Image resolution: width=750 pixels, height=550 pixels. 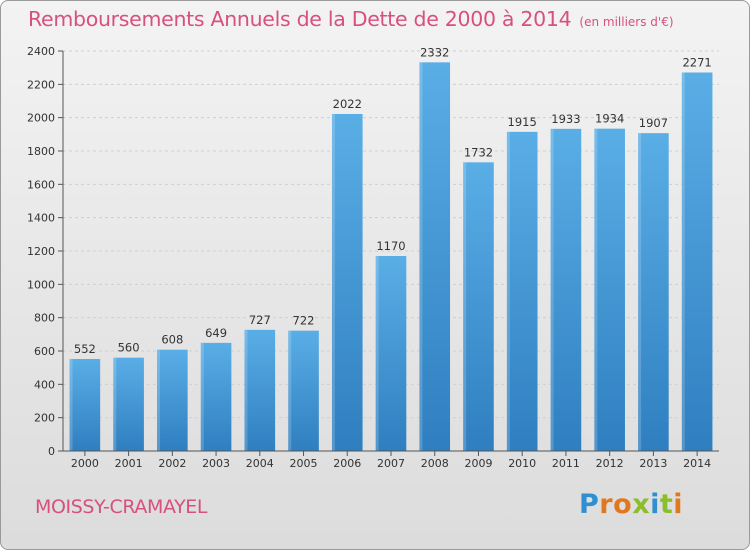 What do you see at coordinates (172, 400) in the screenshot?
I see `bar-2002` at bounding box center [172, 400].